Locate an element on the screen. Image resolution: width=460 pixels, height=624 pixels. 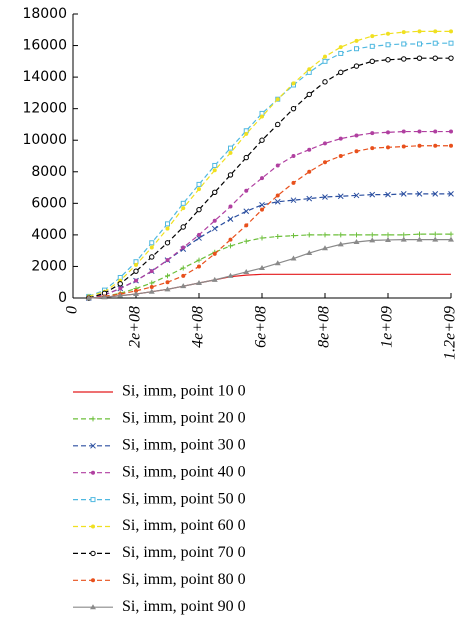
legend-label: Si, imm, point 30 0 is located at coordinates (184, 444).